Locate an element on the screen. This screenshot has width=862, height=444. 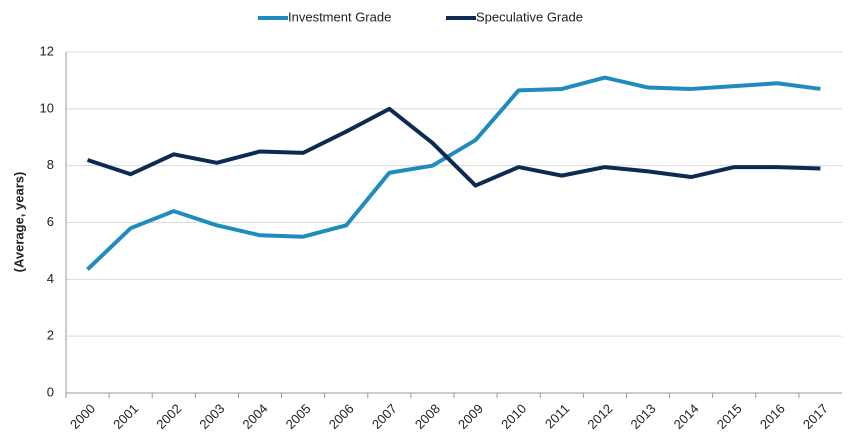
x-tick-label: 2015 is located at coordinates (729, 416).